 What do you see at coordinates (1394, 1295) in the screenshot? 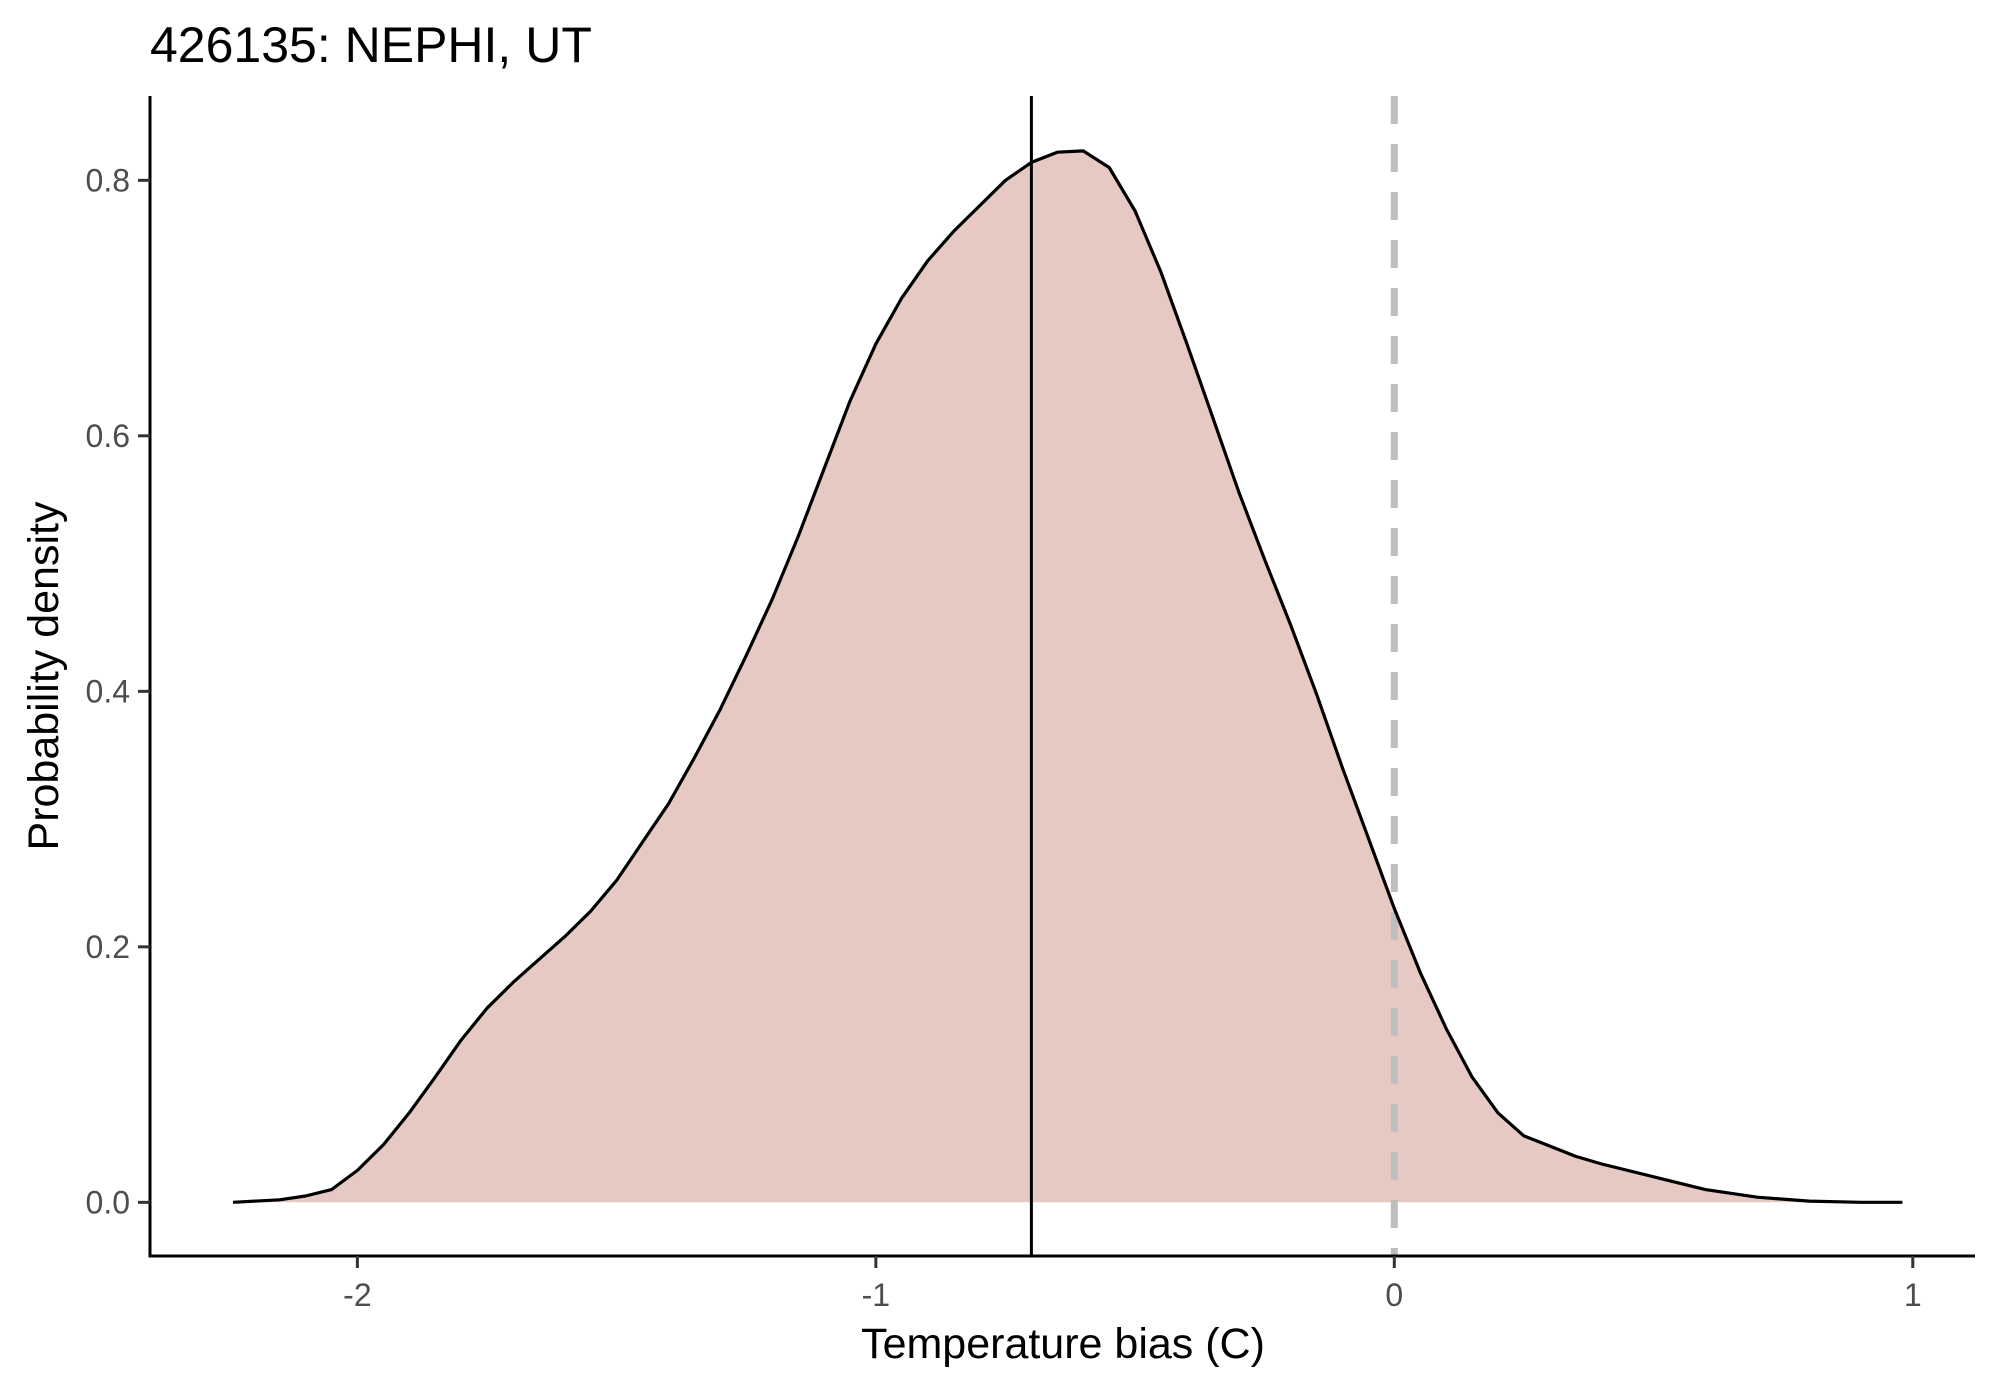
I see `x-tick-label: 0` at bounding box center [1394, 1295].